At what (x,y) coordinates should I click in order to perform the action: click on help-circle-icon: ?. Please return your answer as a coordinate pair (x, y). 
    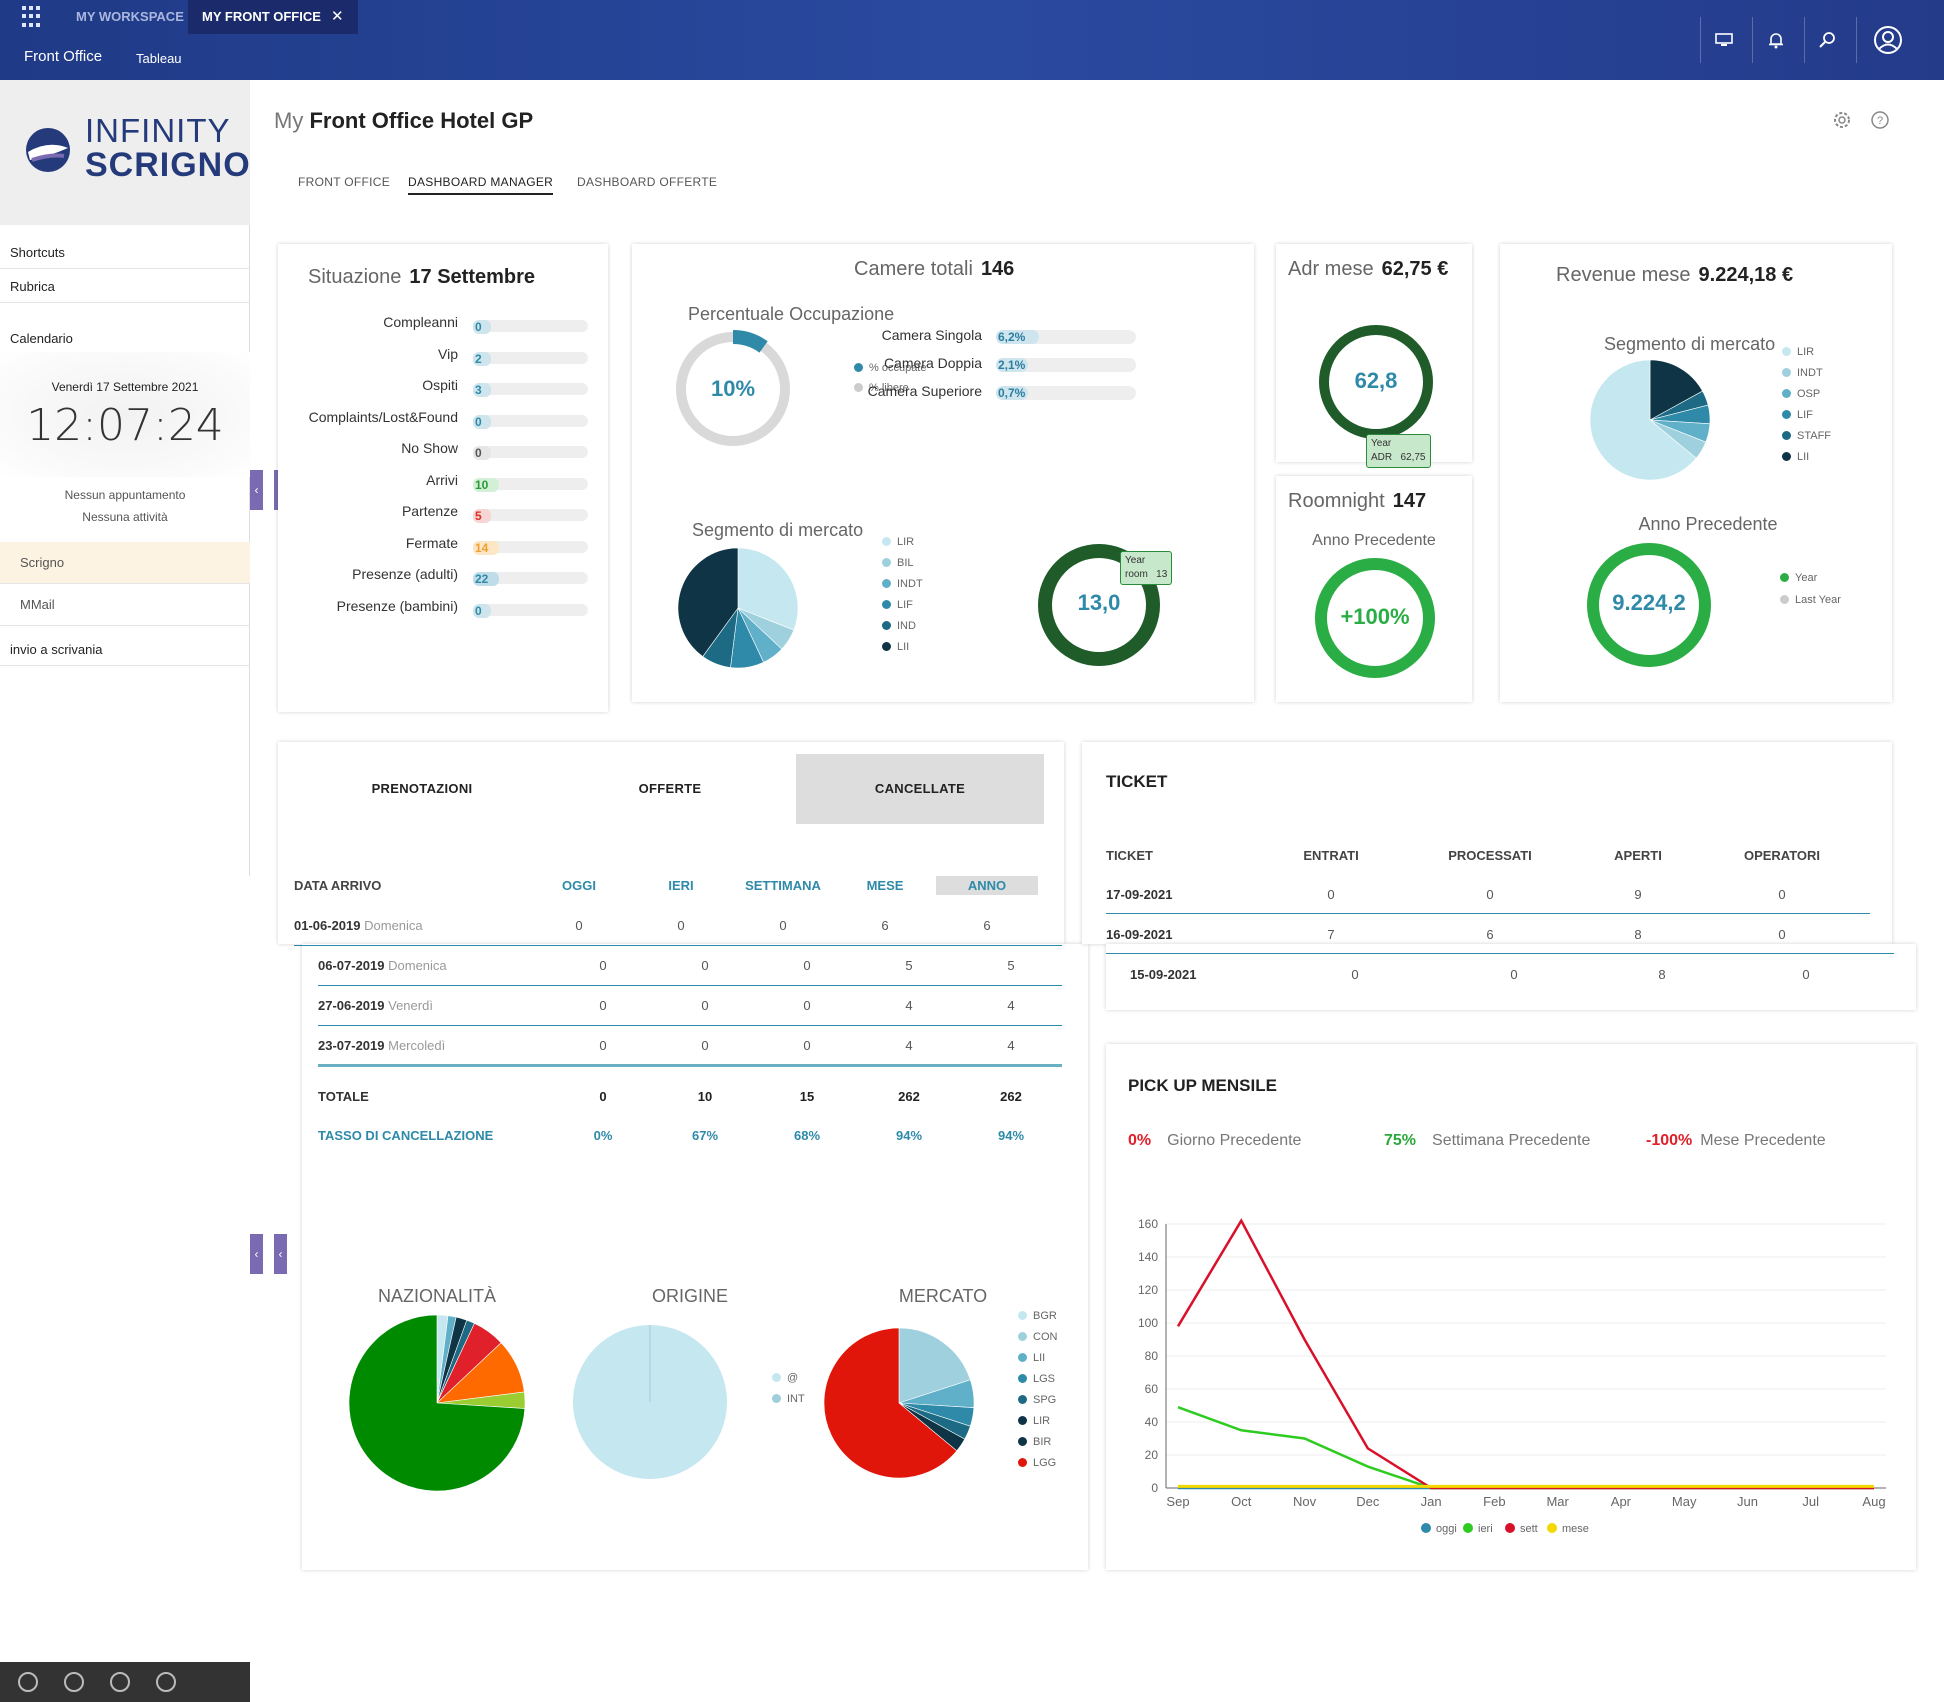
    Looking at the image, I should click on (1880, 120).